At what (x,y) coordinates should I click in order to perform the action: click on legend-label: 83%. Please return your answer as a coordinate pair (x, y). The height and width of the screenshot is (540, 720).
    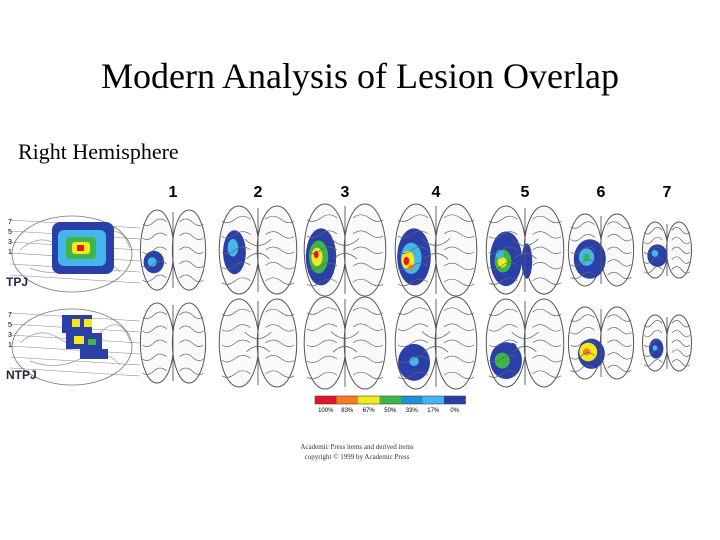
    Looking at the image, I should click on (347, 411).